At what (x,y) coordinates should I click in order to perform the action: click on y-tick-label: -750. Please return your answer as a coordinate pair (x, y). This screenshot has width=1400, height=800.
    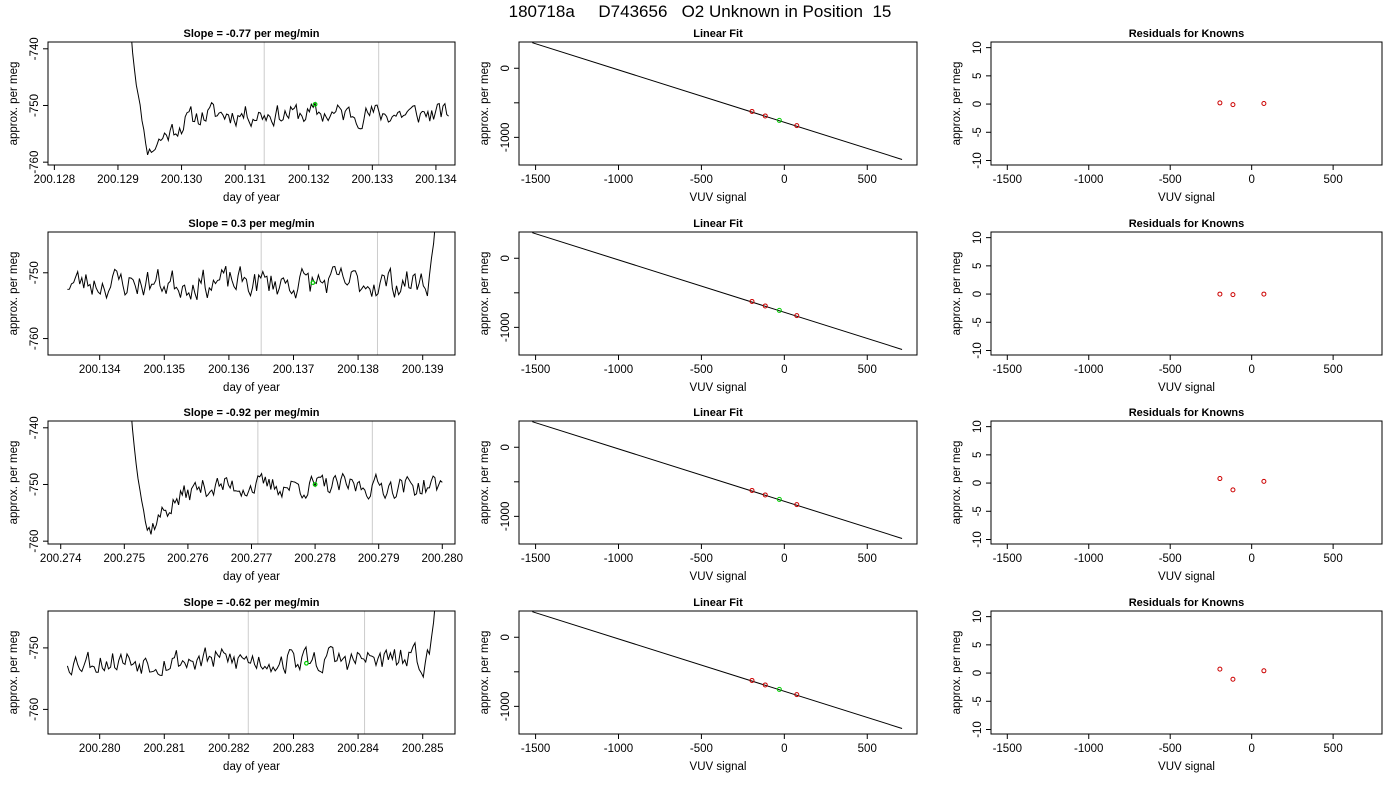
    Looking at the image, I should click on (35, 105).